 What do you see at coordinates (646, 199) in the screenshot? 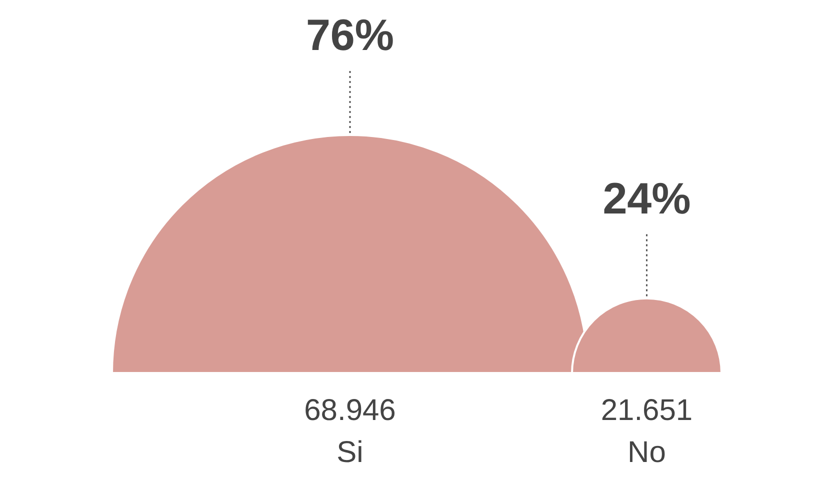
I see `text: 24%` at bounding box center [646, 199].